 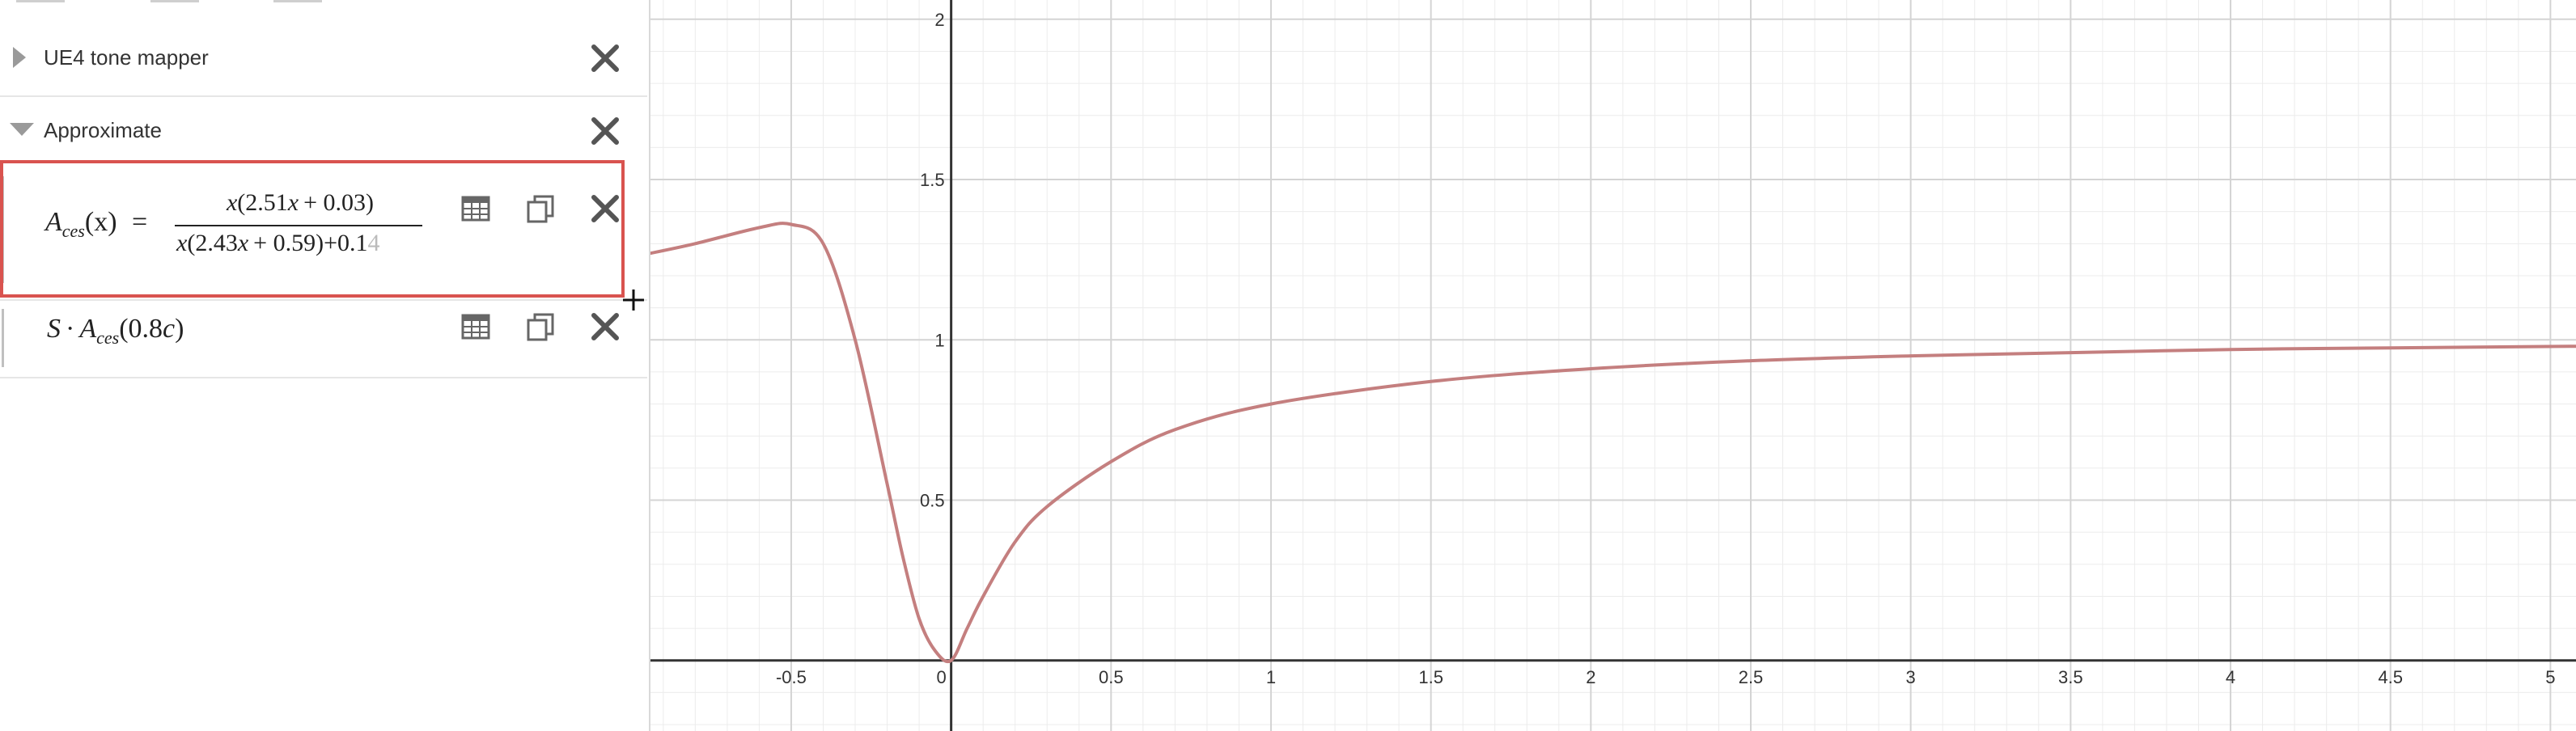 I want to click on x-tick-label: 1, so click(x=1271, y=677).